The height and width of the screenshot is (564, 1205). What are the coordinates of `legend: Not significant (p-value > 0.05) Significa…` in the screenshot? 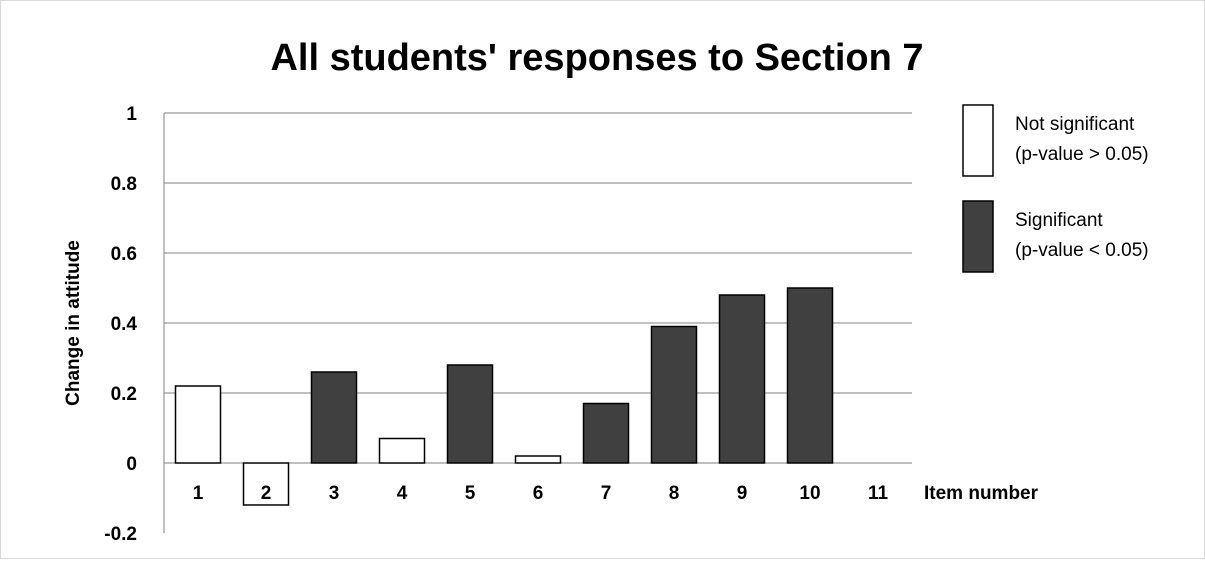 It's located at (1055, 188).